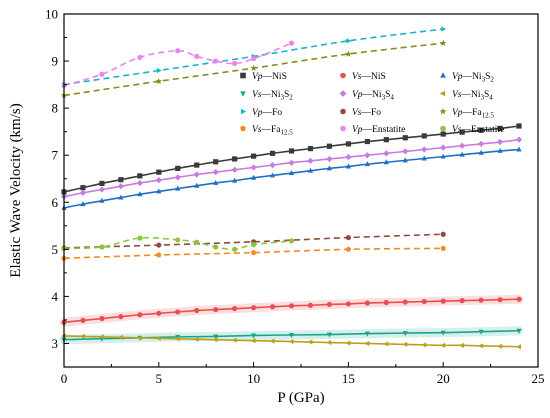  What do you see at coordinates (266, 96) in the screenshot?
I see `legend-entry-vs-ni3s2: Vs—Ni3S2` at bounding box center [266, 96].